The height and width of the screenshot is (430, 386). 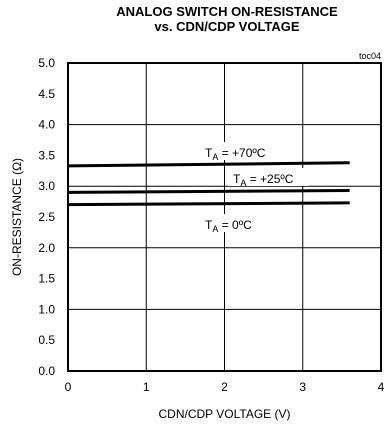 I want to click on series-labels: TA = +70ºC TA = +25ºC TA = 0ºC, so click(x=254, y=188).